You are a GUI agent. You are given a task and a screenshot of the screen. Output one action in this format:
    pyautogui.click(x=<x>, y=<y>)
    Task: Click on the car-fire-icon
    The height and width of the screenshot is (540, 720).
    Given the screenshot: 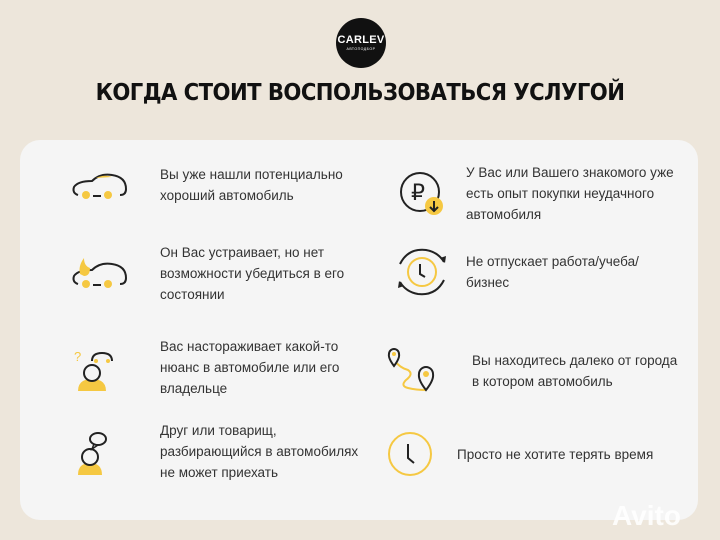 What is the action you would take?
    pyautogui.click(x=100, y=272)
    